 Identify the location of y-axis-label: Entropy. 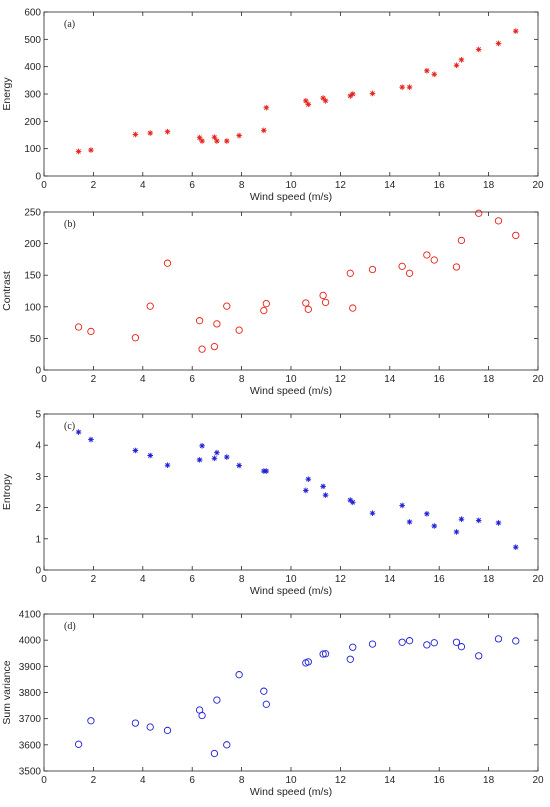
(7, 491).